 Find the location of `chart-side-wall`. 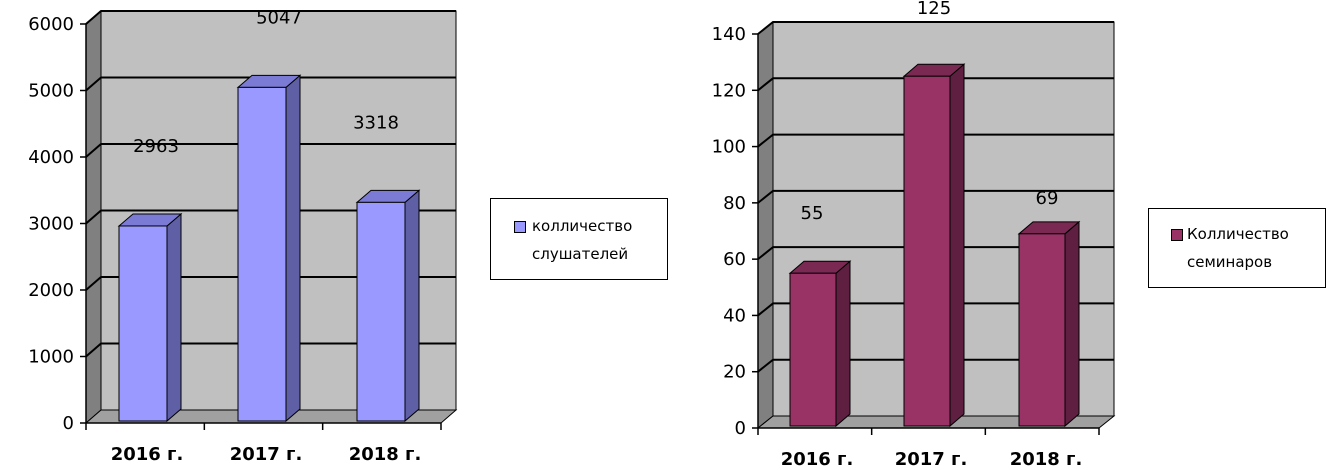

chart-side-wall is located at coordinates (765, 225).